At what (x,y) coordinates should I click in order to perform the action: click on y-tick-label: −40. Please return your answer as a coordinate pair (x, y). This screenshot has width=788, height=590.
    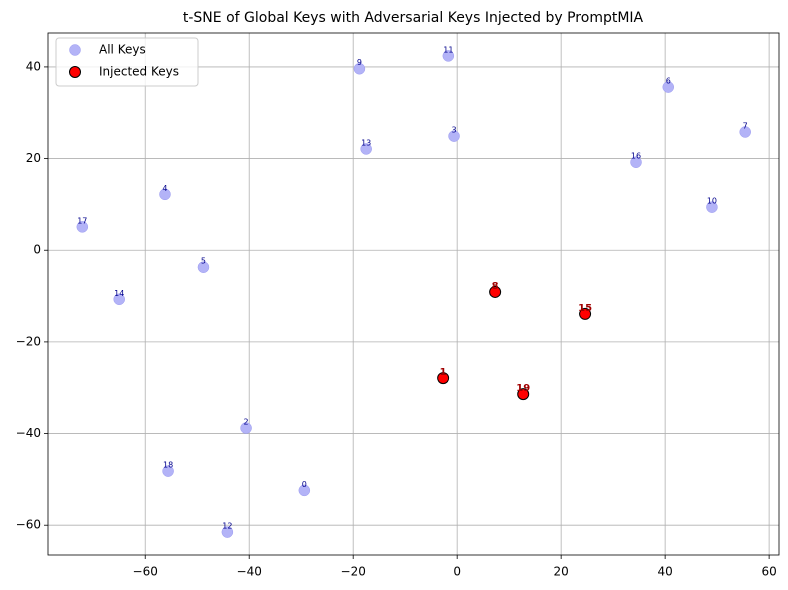
    Looking at the image, I should click on (28, 433).